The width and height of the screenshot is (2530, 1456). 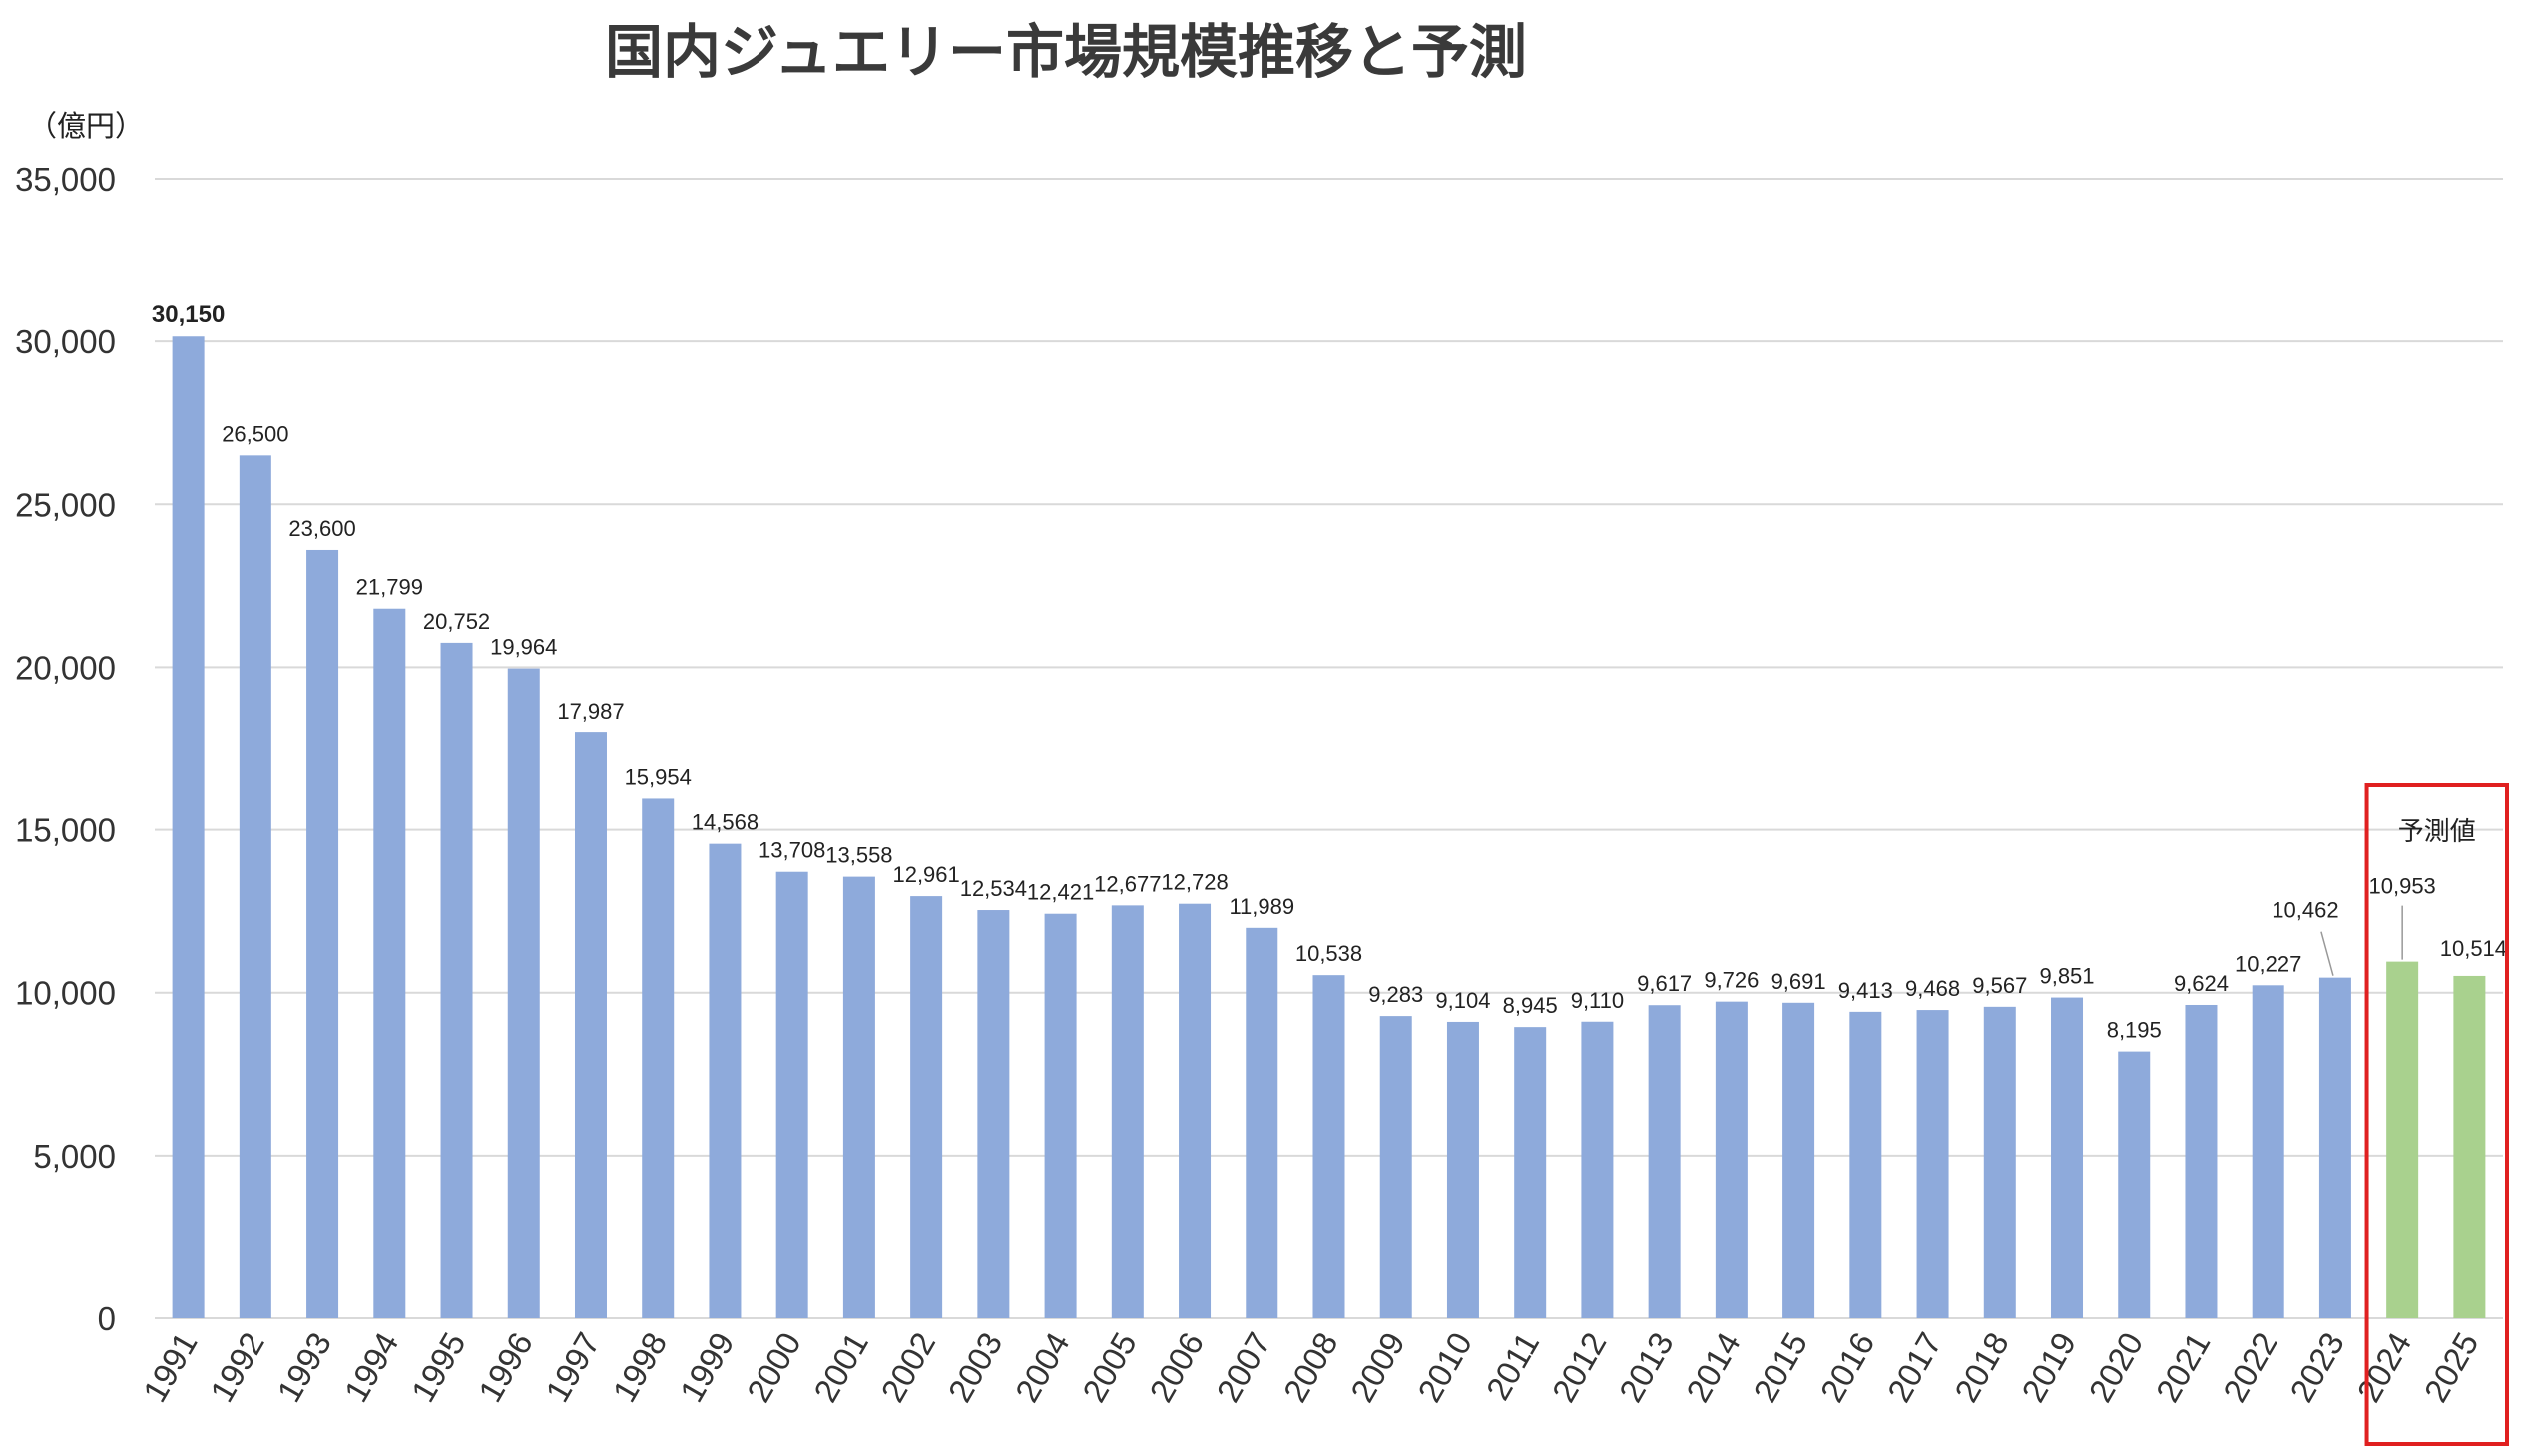 What do you see at coordinates (2268, 963) in the screenshot?
I see `data-label: 10,227` at bounding box center [2268, 963].